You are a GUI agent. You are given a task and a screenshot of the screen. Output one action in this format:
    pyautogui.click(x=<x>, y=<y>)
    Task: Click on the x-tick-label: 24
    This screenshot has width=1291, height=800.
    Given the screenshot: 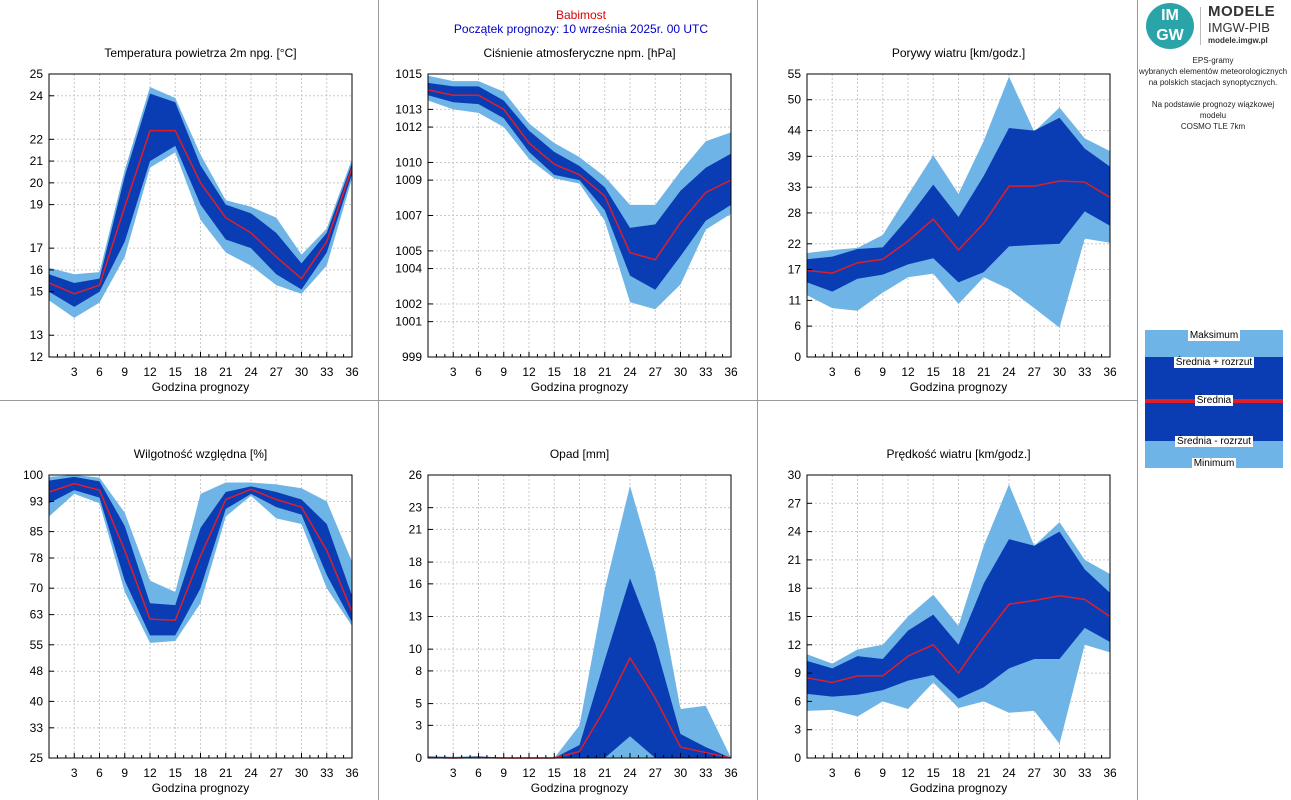 What is the action you would take?
    pyautogui.click(x=630, y=372)
    